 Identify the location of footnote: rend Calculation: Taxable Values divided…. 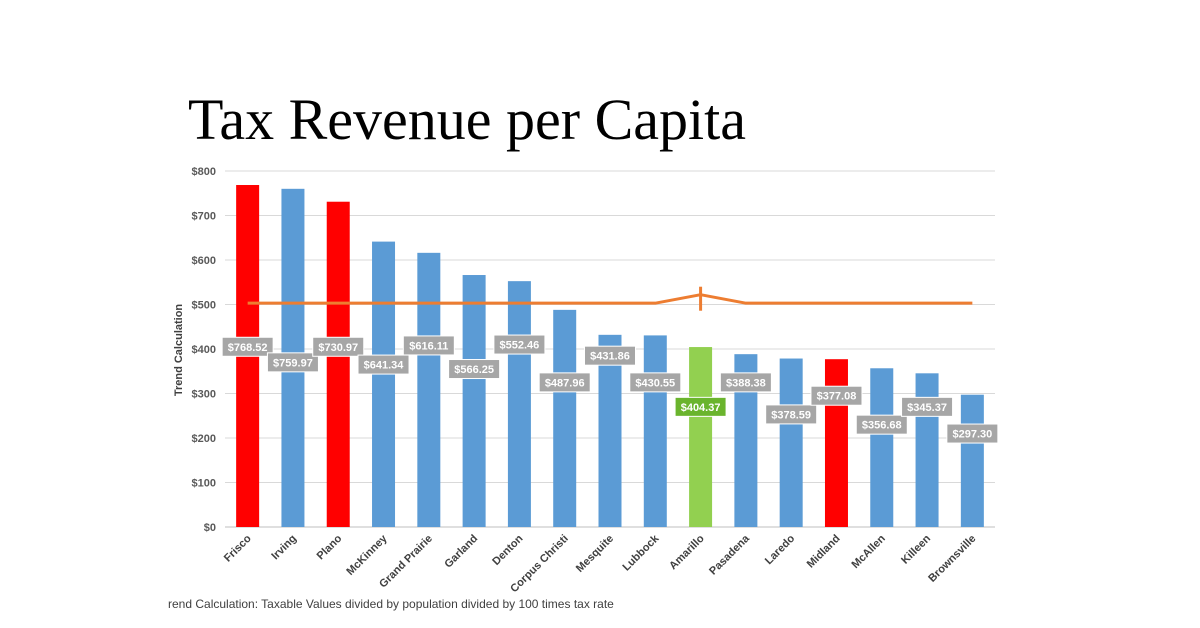
(391, 604).